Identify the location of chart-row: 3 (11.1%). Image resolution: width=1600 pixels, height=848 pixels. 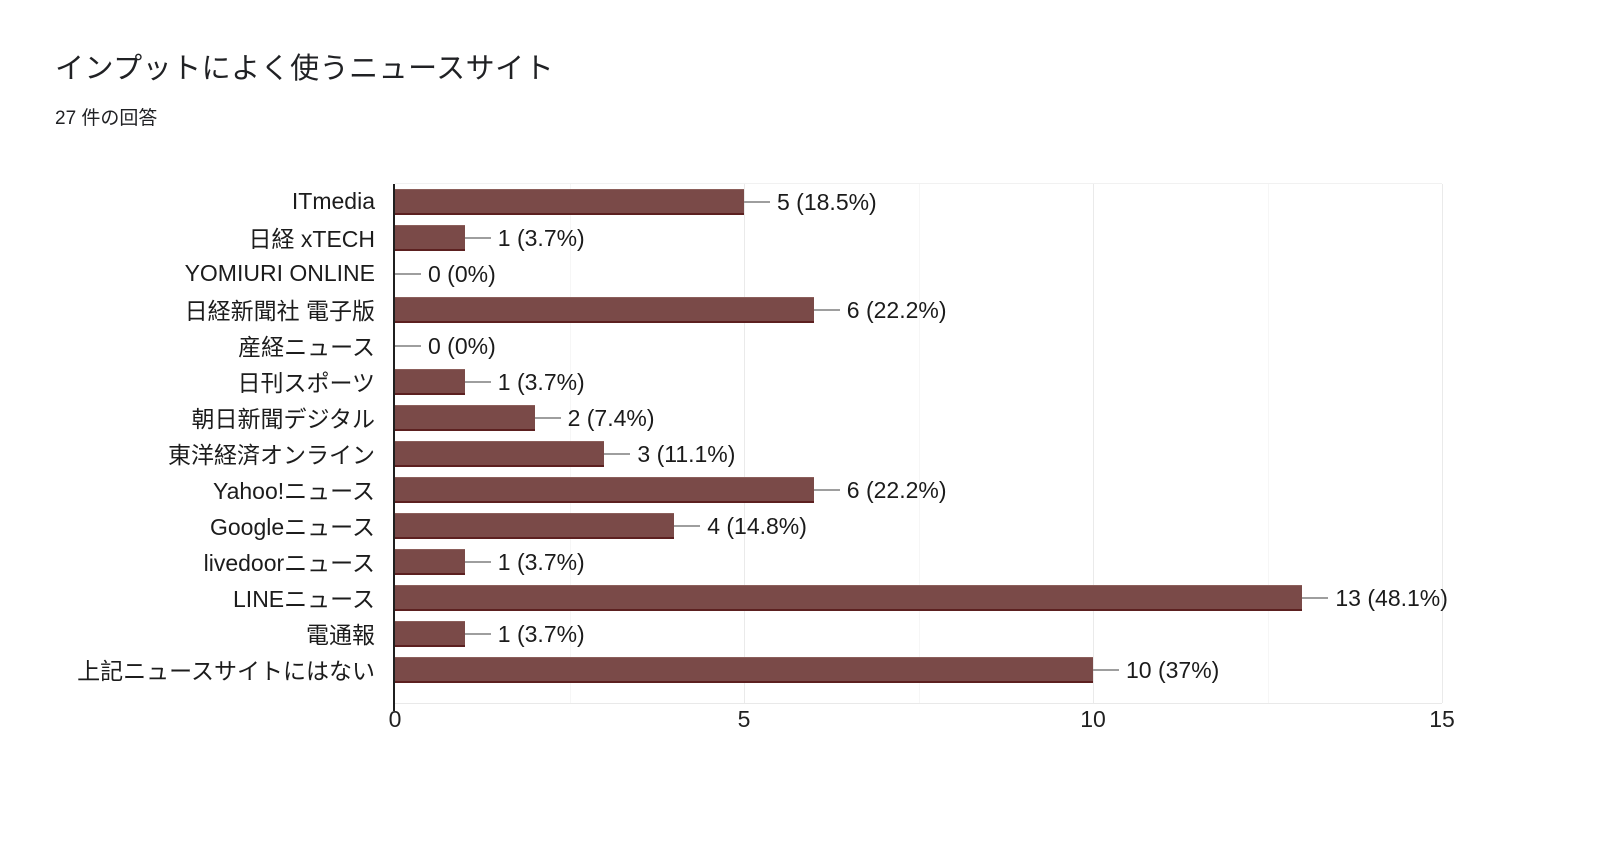
(918, 454).